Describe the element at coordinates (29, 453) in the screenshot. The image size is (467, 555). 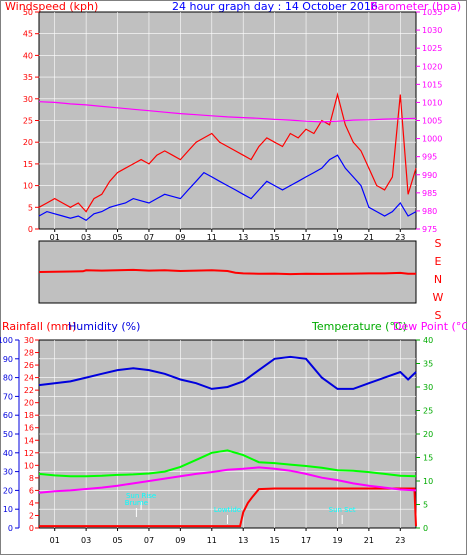
I see `rain-tick-label: 12` at that location.